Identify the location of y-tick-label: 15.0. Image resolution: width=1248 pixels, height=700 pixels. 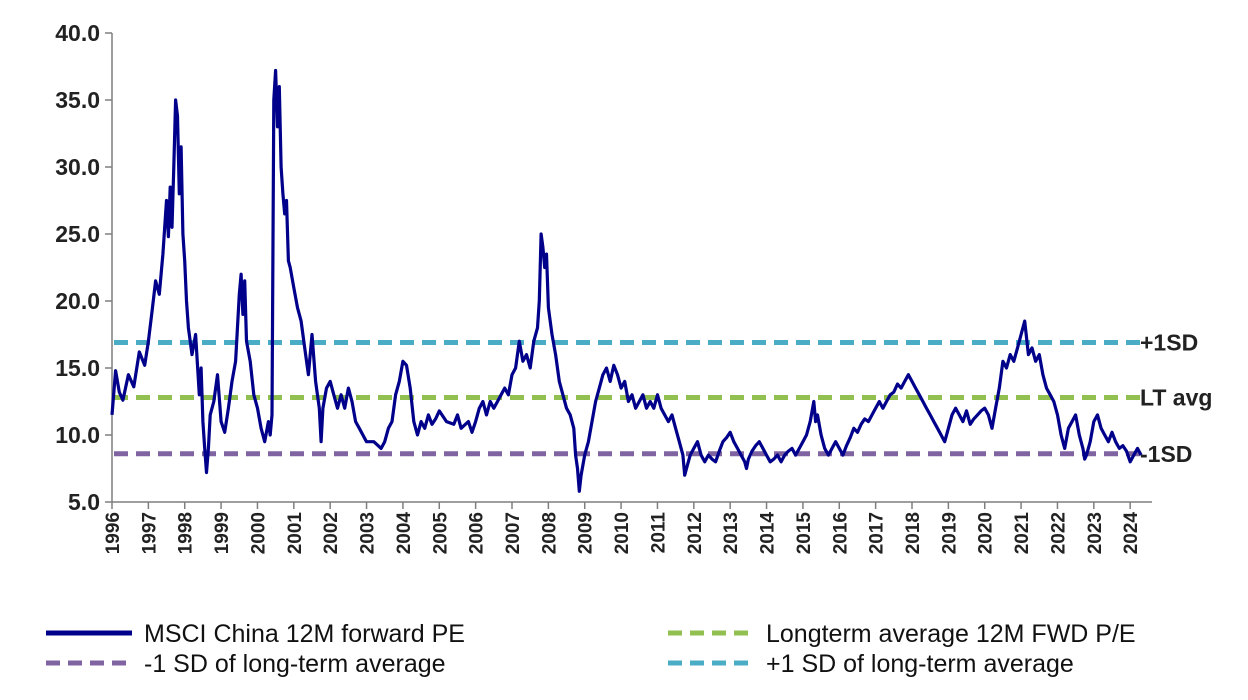
(77, 368).